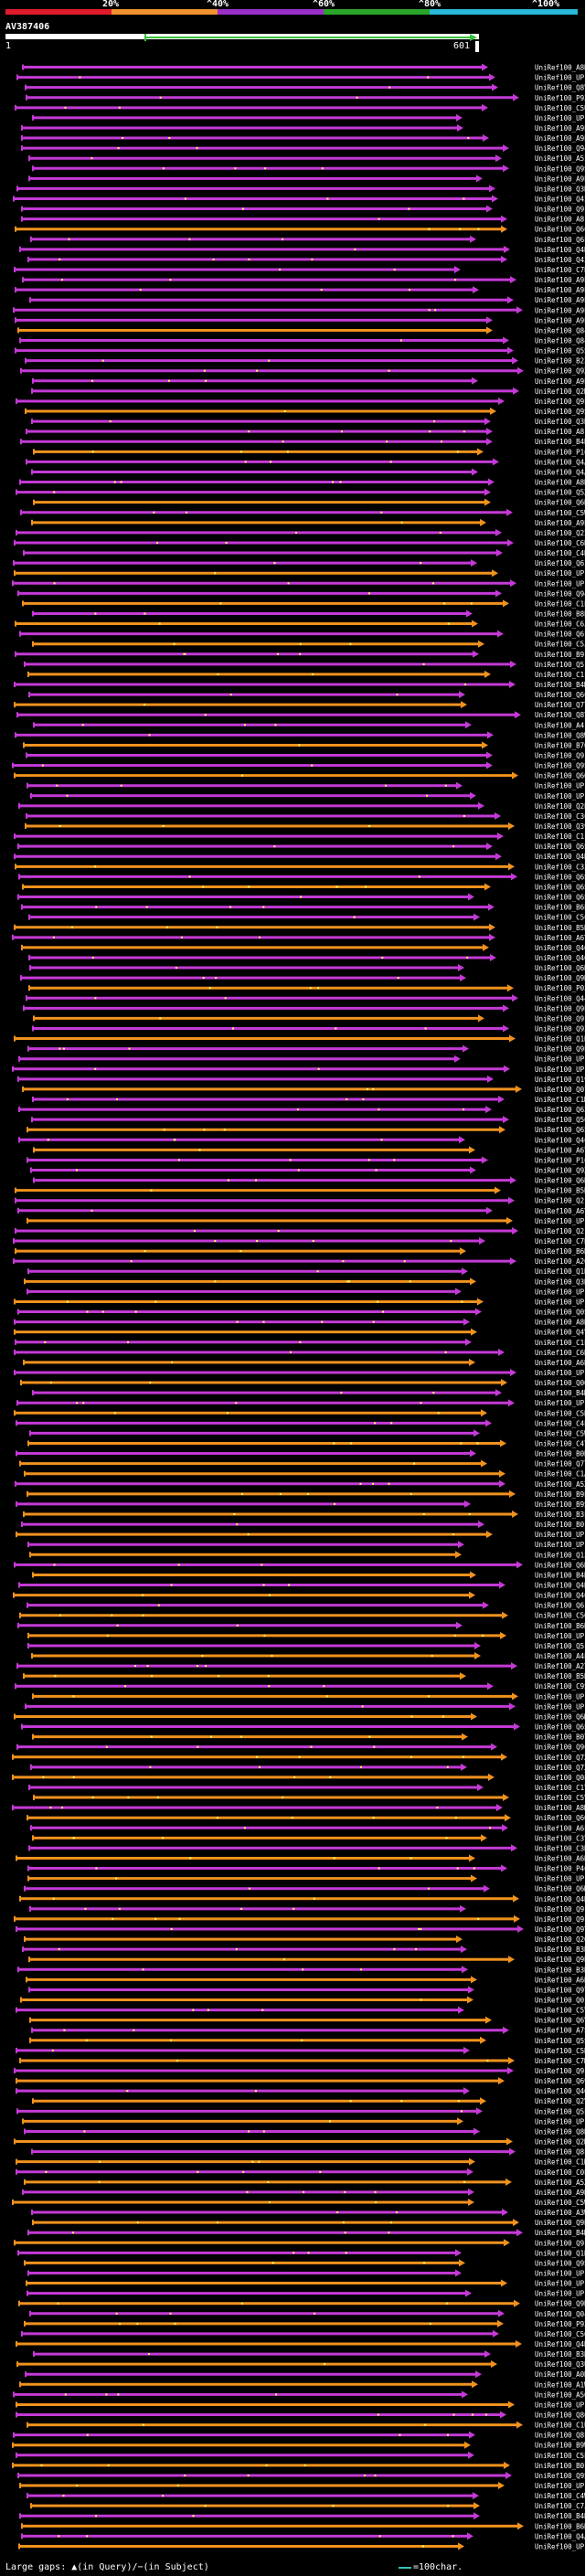 The width and height of the screenshot is (585, 2576). I want to click on hit-label: UniRef100_B4MPC8, so click(560, 1393).